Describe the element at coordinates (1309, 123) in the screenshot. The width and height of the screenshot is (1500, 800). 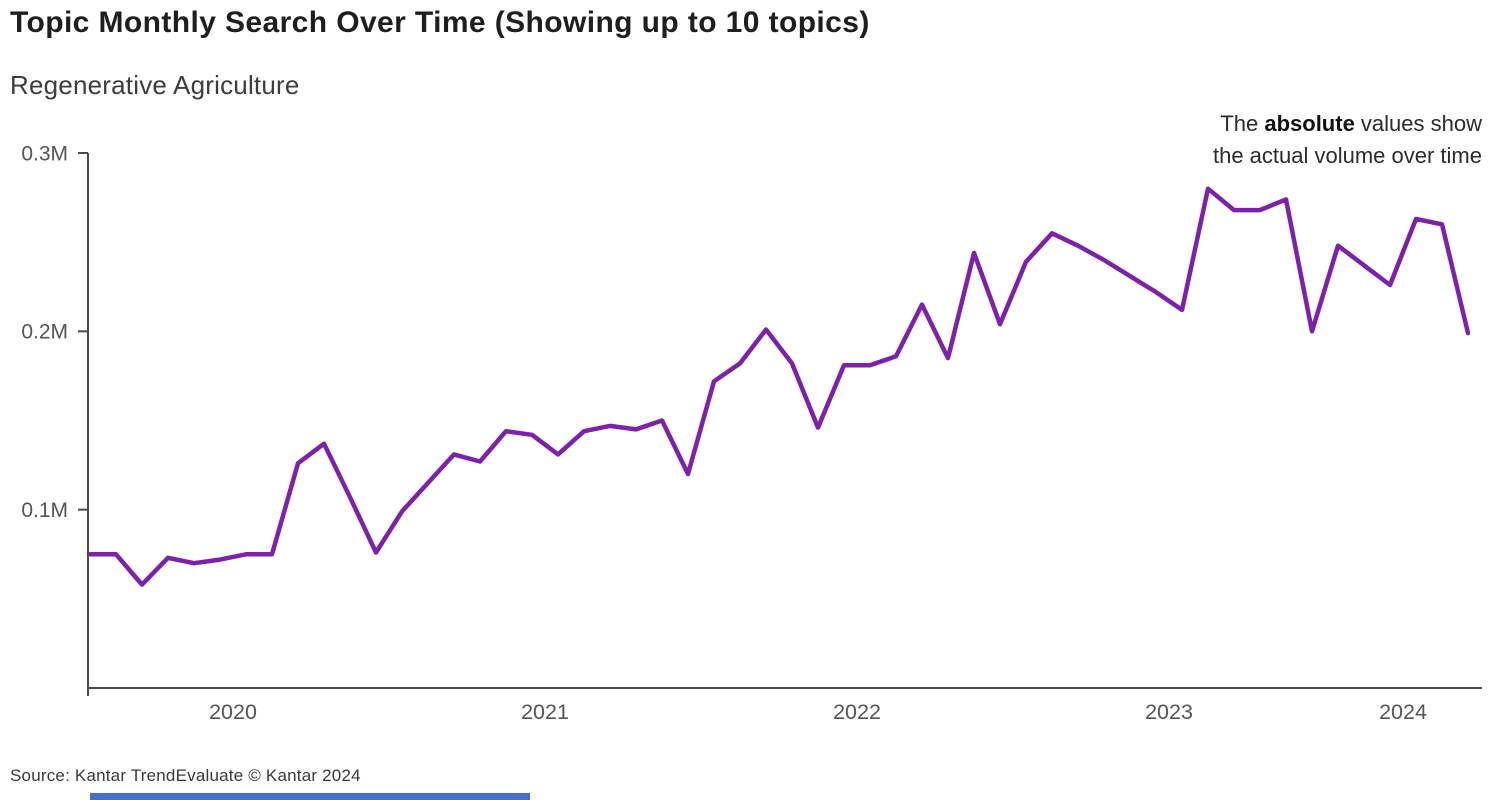
I see `annotation-bold-word: absolute` at that location.